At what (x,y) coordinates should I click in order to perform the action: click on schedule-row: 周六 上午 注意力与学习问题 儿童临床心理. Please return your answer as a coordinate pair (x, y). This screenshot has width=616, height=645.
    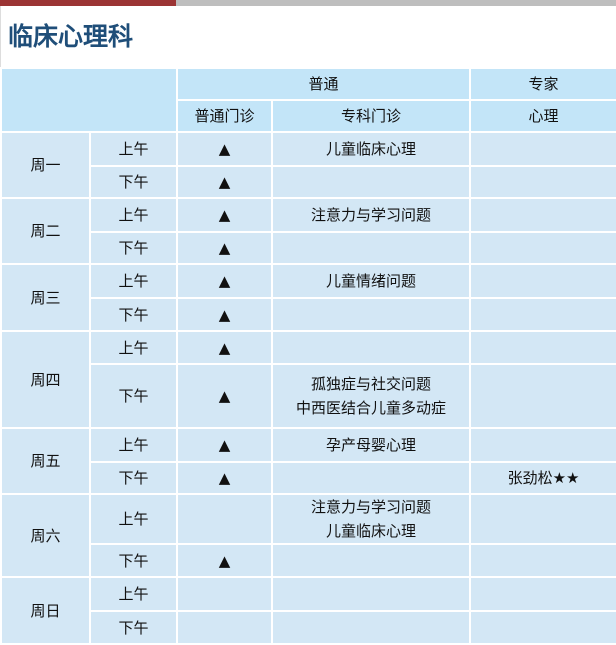
    Looking at the image, I should click on (308, 535).